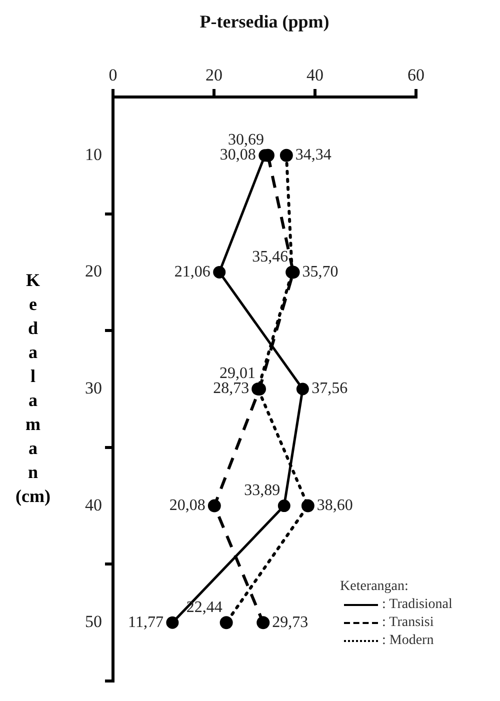  Describe the element at coordinates (313, 155) in the screenshot. I see `data-label: 34,34` at that location.